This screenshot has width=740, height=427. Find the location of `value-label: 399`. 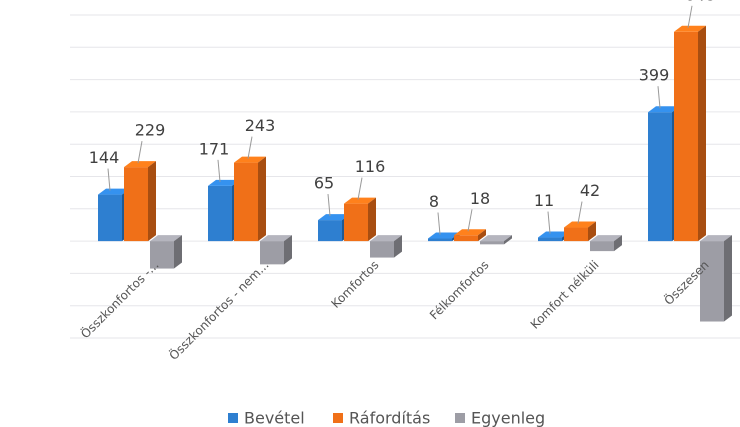

value-label: 399 is located at coordinates (654, 75).